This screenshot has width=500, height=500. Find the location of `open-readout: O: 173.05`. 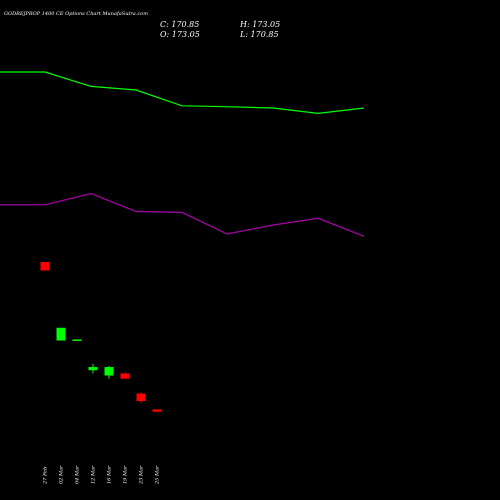

open-readout: O: 173.05 is located at coordinates (180, 34).